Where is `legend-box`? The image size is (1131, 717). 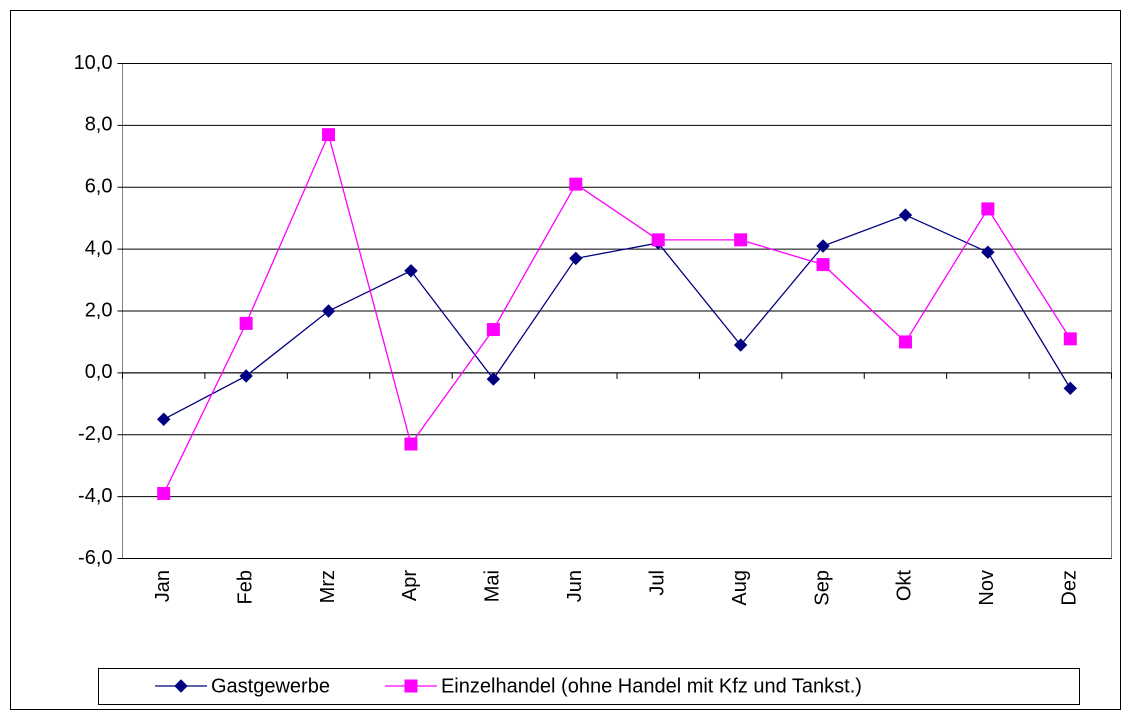 legend-box is located at coordinates (589, 686).